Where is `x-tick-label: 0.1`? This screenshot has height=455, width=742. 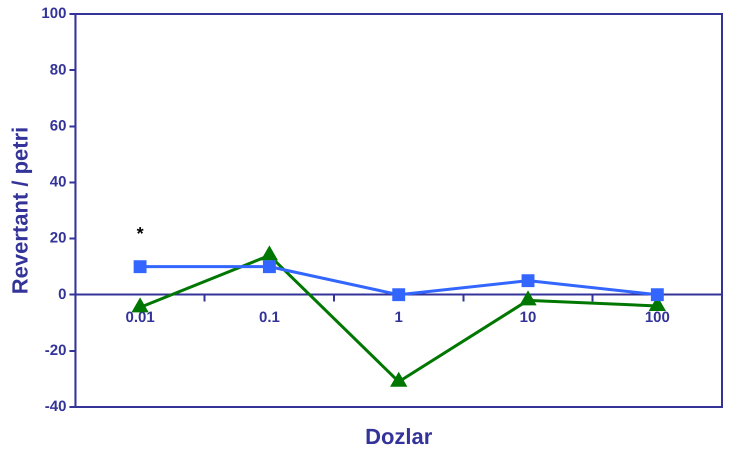
x-tick-label: 0.1 is located at coordinates (269, 317).